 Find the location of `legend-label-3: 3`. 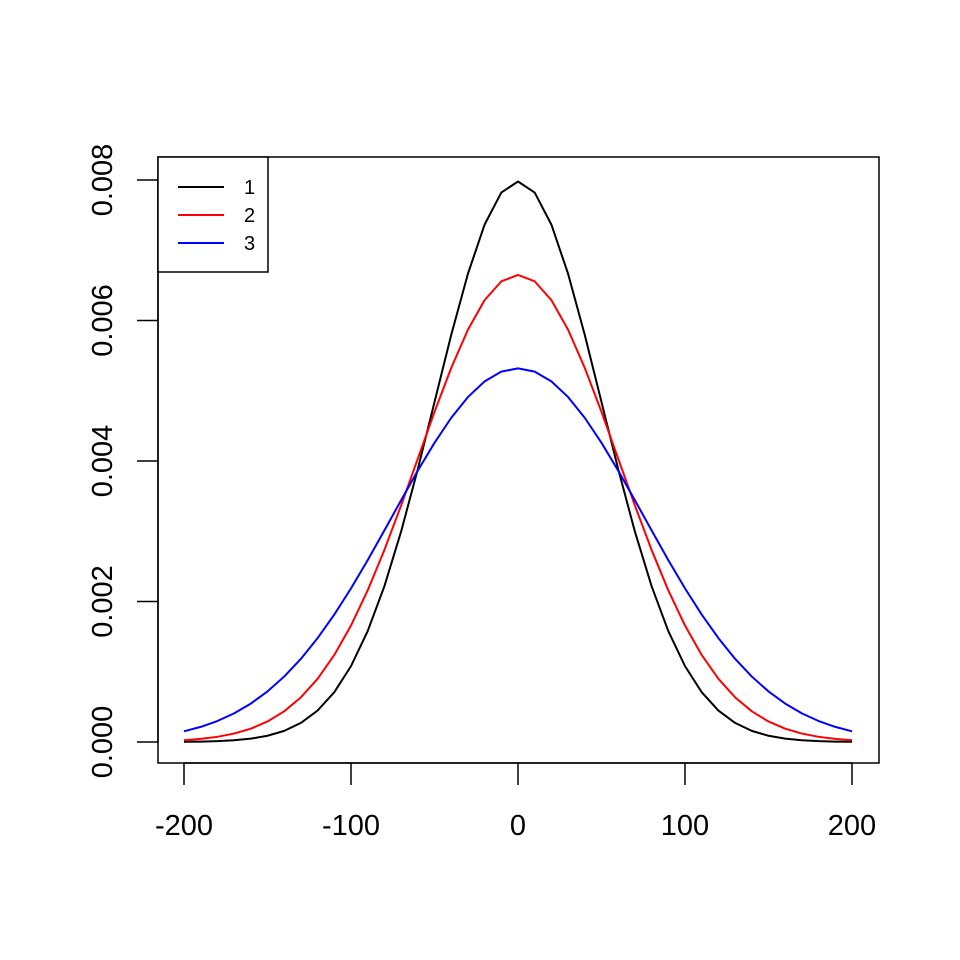

legend-label-3: 3 is located at coordinates (249, 244).